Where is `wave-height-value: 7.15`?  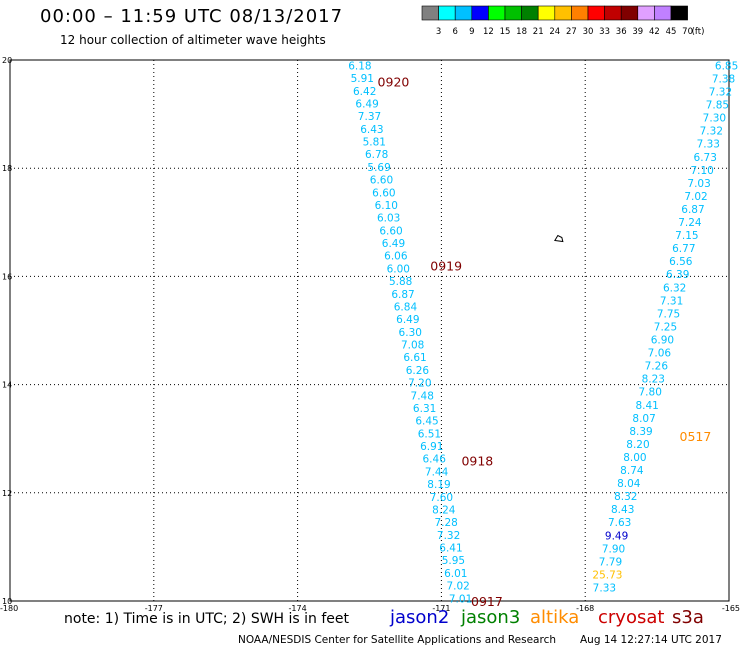
wave-height-value: 7.15 is located at coordinates (686, 236).